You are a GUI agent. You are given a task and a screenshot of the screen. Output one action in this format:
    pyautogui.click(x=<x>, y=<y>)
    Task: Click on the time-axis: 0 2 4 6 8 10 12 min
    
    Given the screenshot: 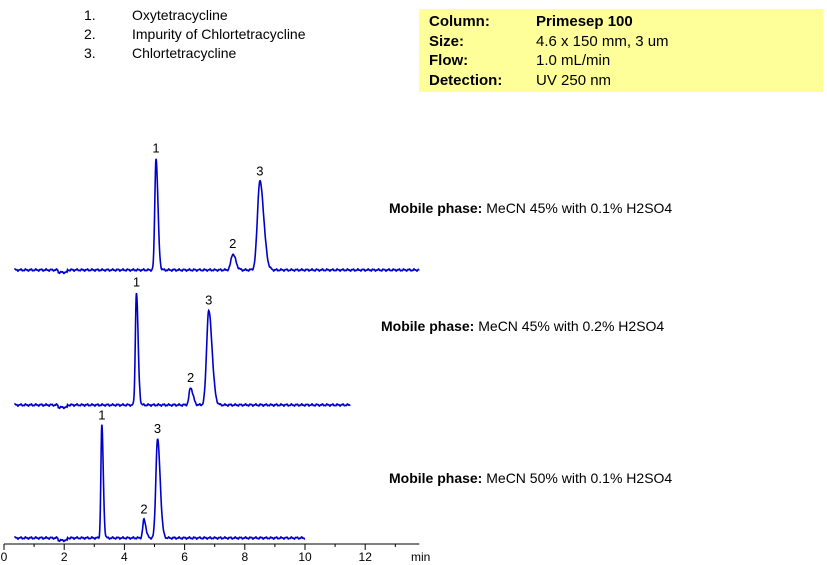 What is the action you would take?
    pyautogui.click(x=215, y=553)
    